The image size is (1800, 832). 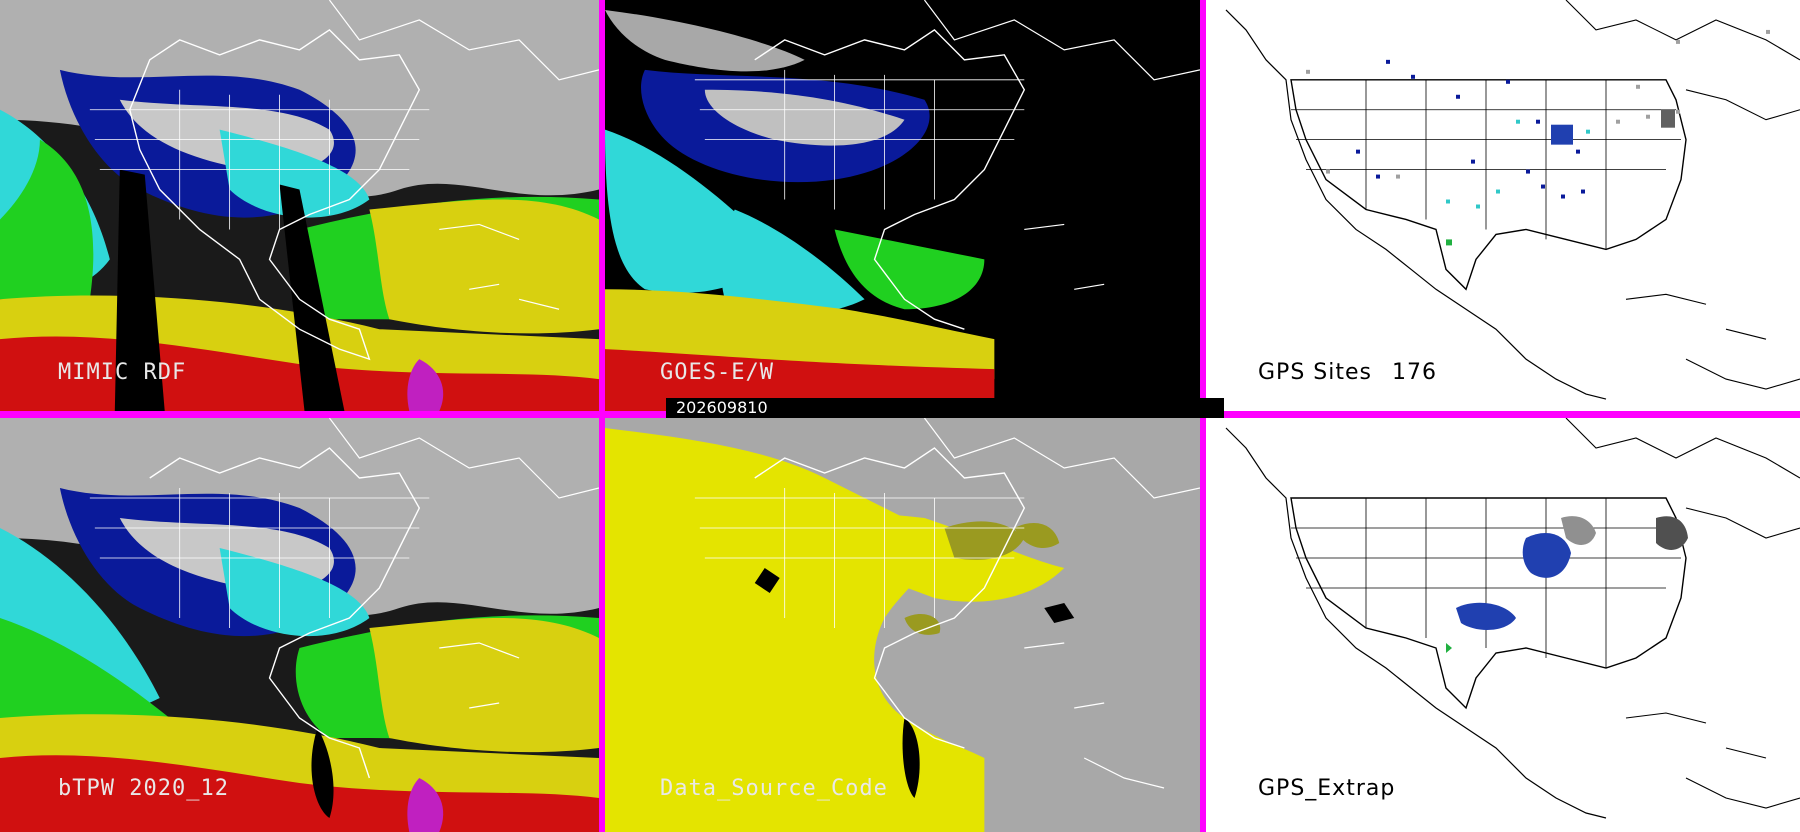 I want to click on panel-label-btpw: bTPW 2020_12, so click(x=143, y=788).